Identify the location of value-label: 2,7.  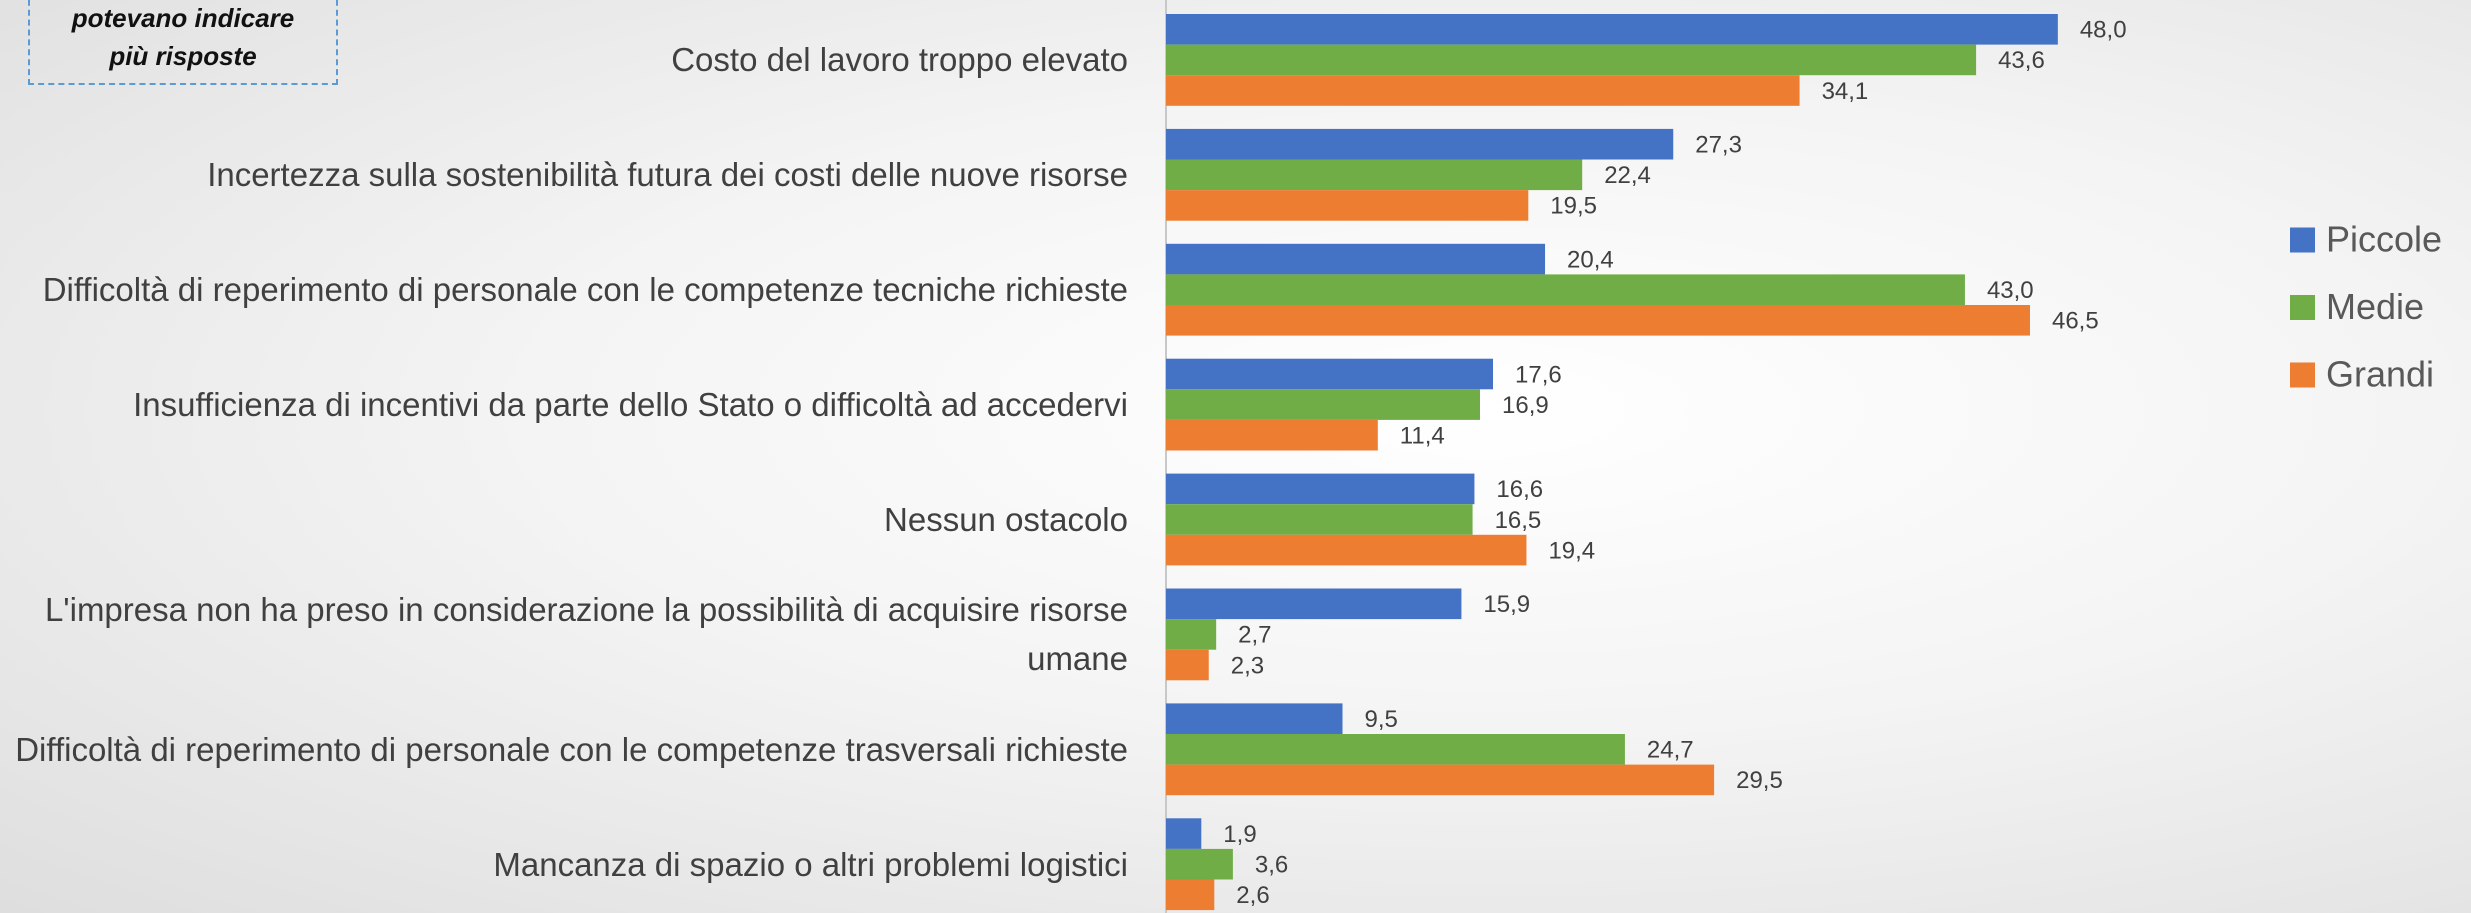
(1254, 635).